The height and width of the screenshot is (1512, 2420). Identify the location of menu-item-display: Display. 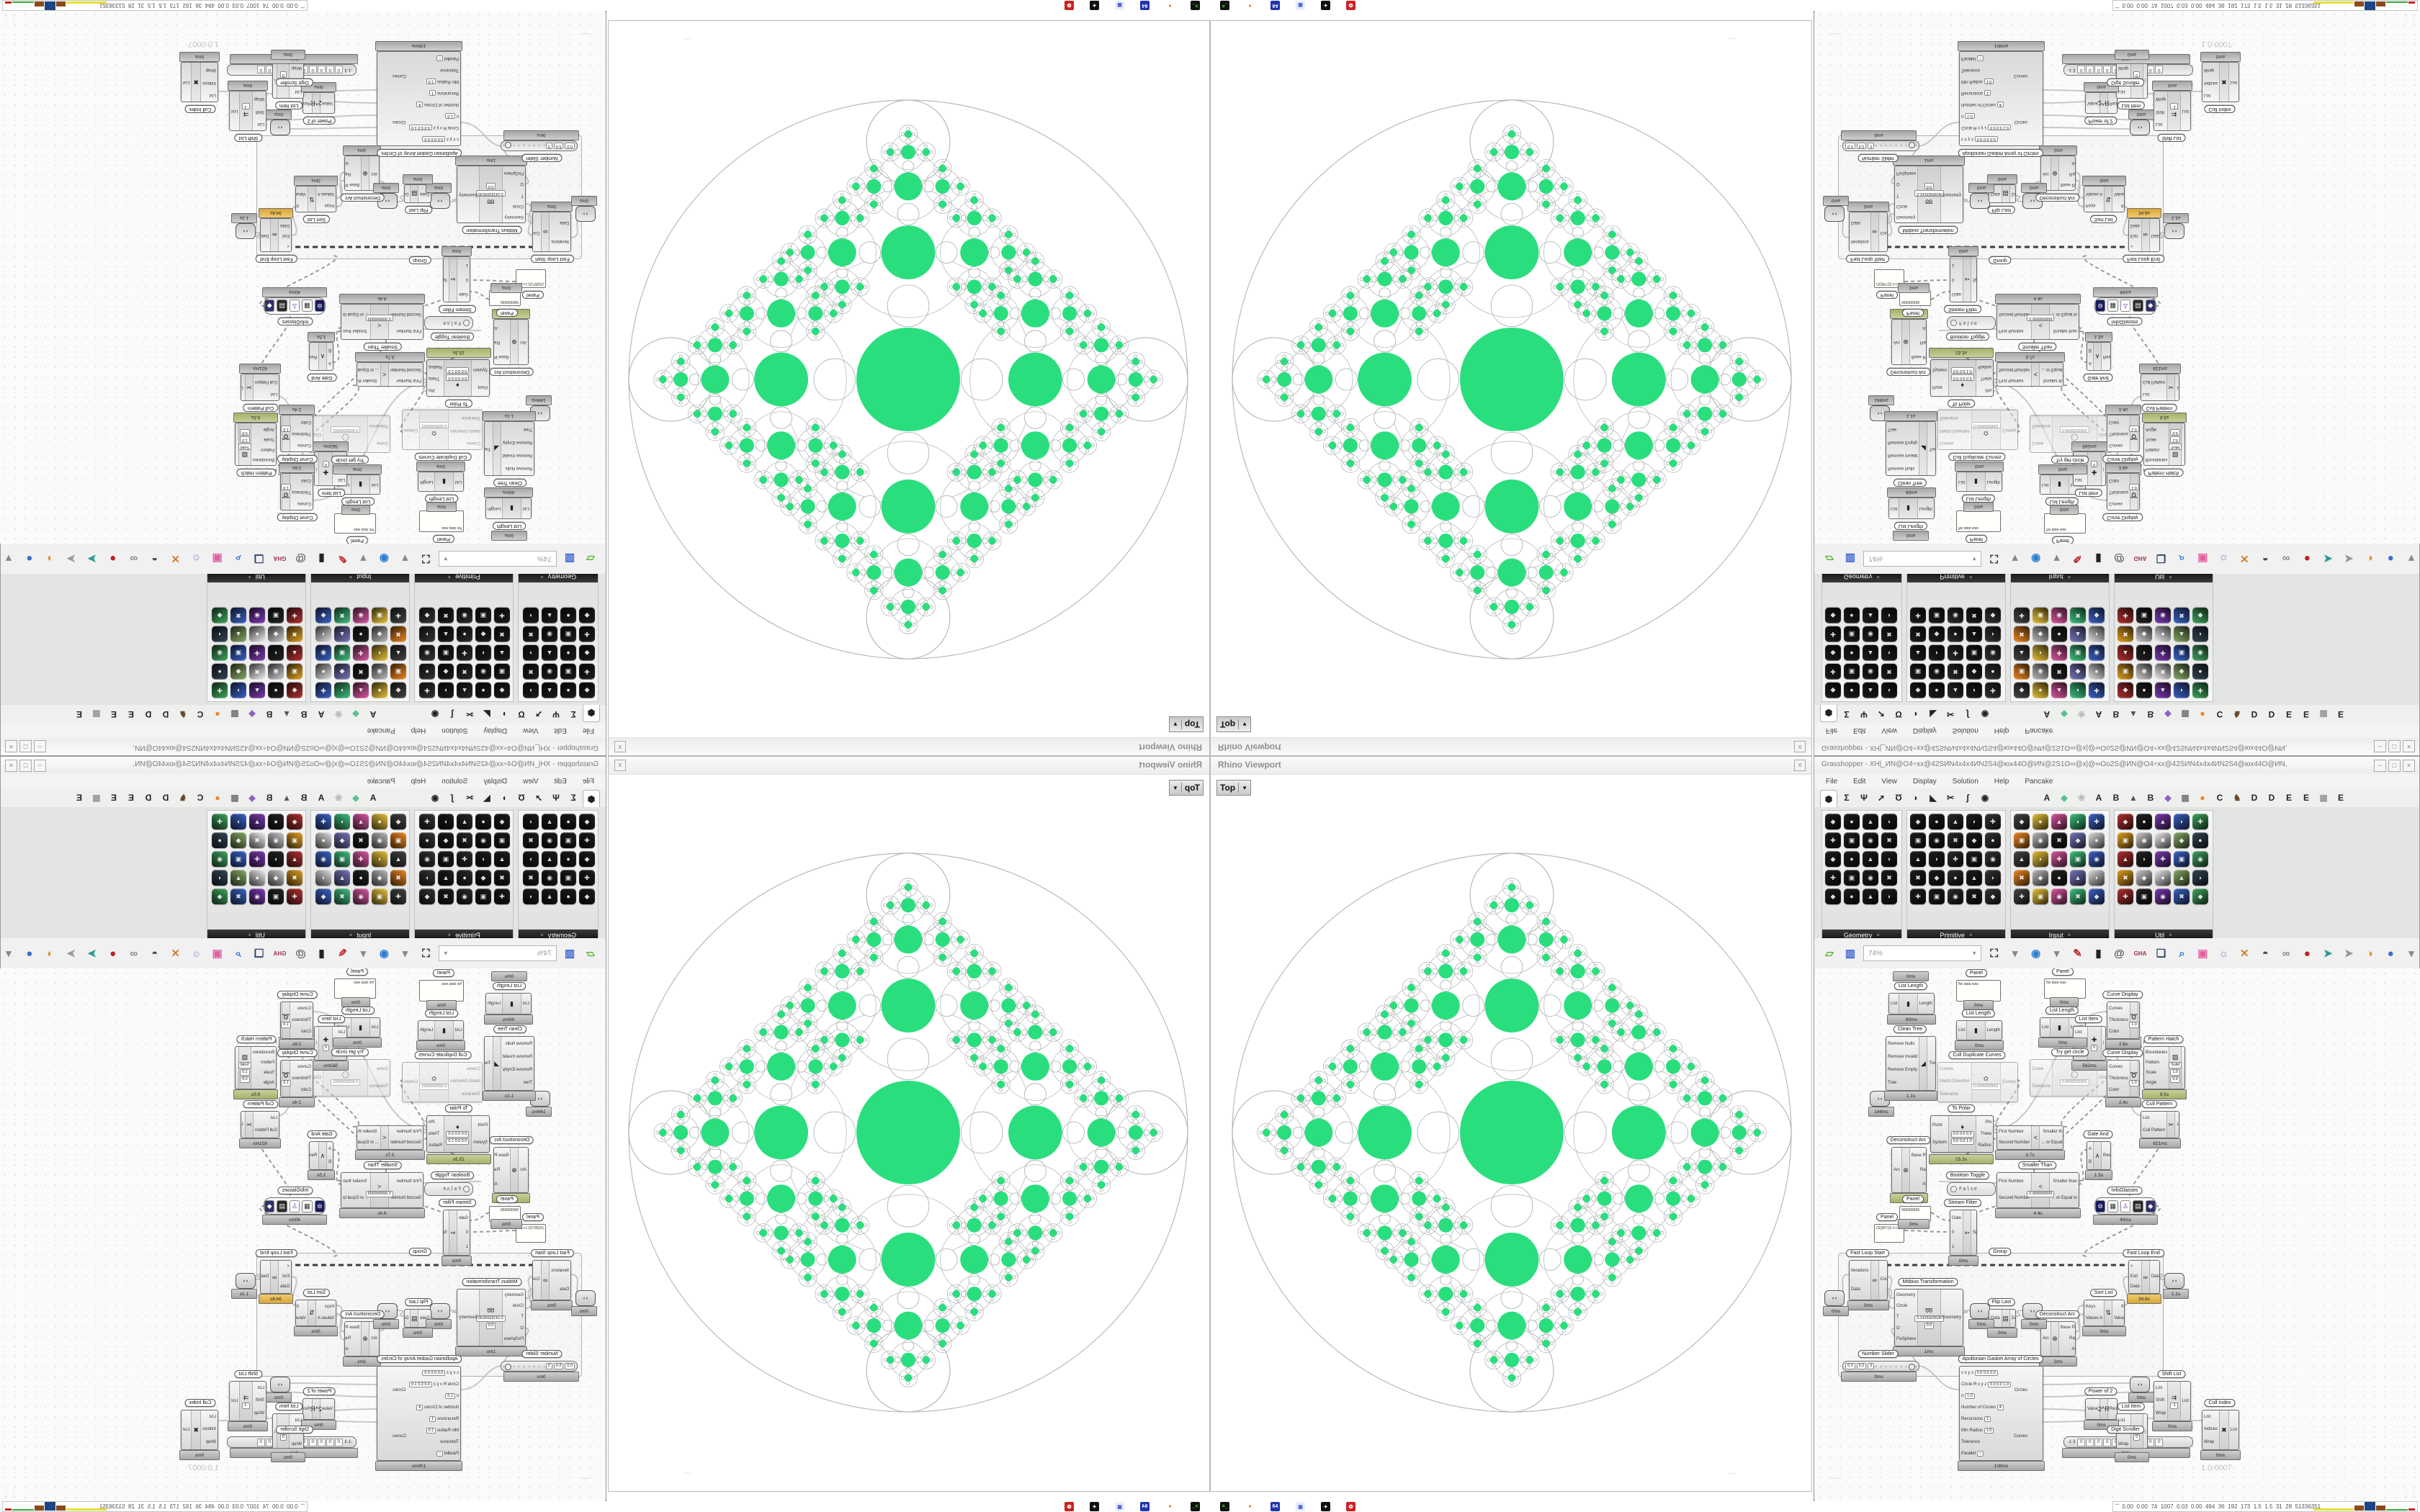
(1924, 781).